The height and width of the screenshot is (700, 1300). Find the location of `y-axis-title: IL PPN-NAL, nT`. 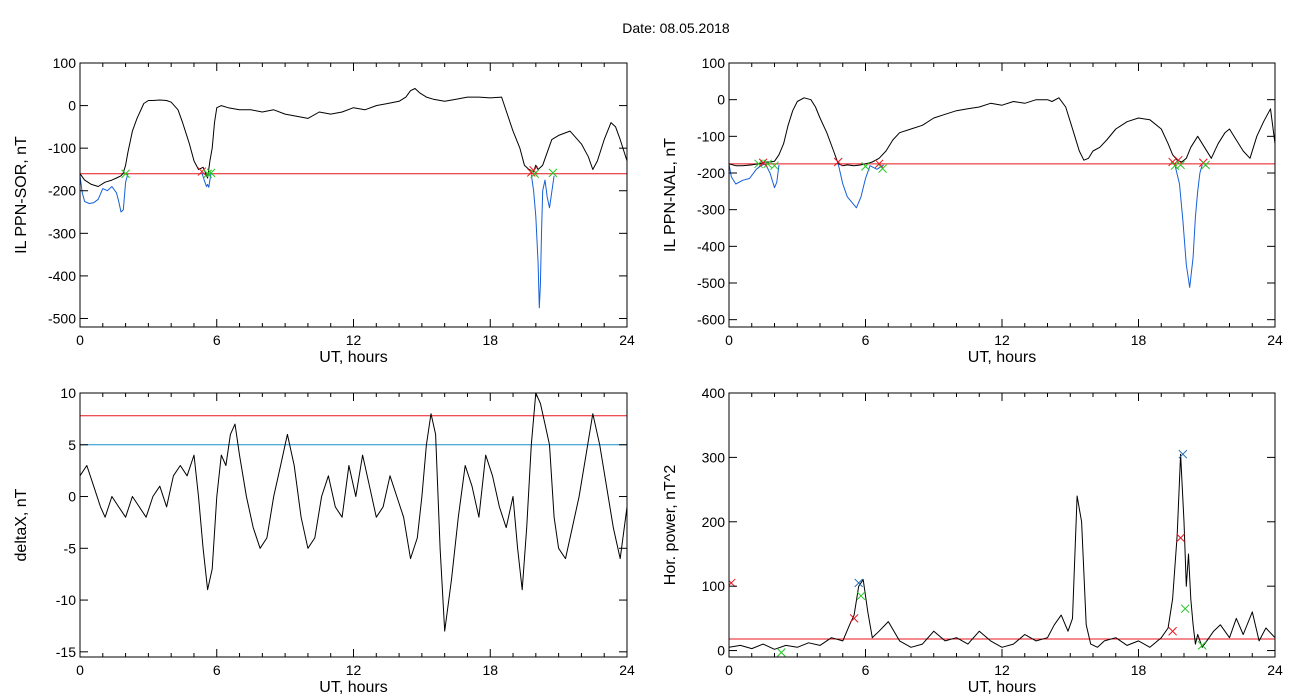

y-axis-title: IL PPN-NAL, nT is located at coordinates (670, 195).